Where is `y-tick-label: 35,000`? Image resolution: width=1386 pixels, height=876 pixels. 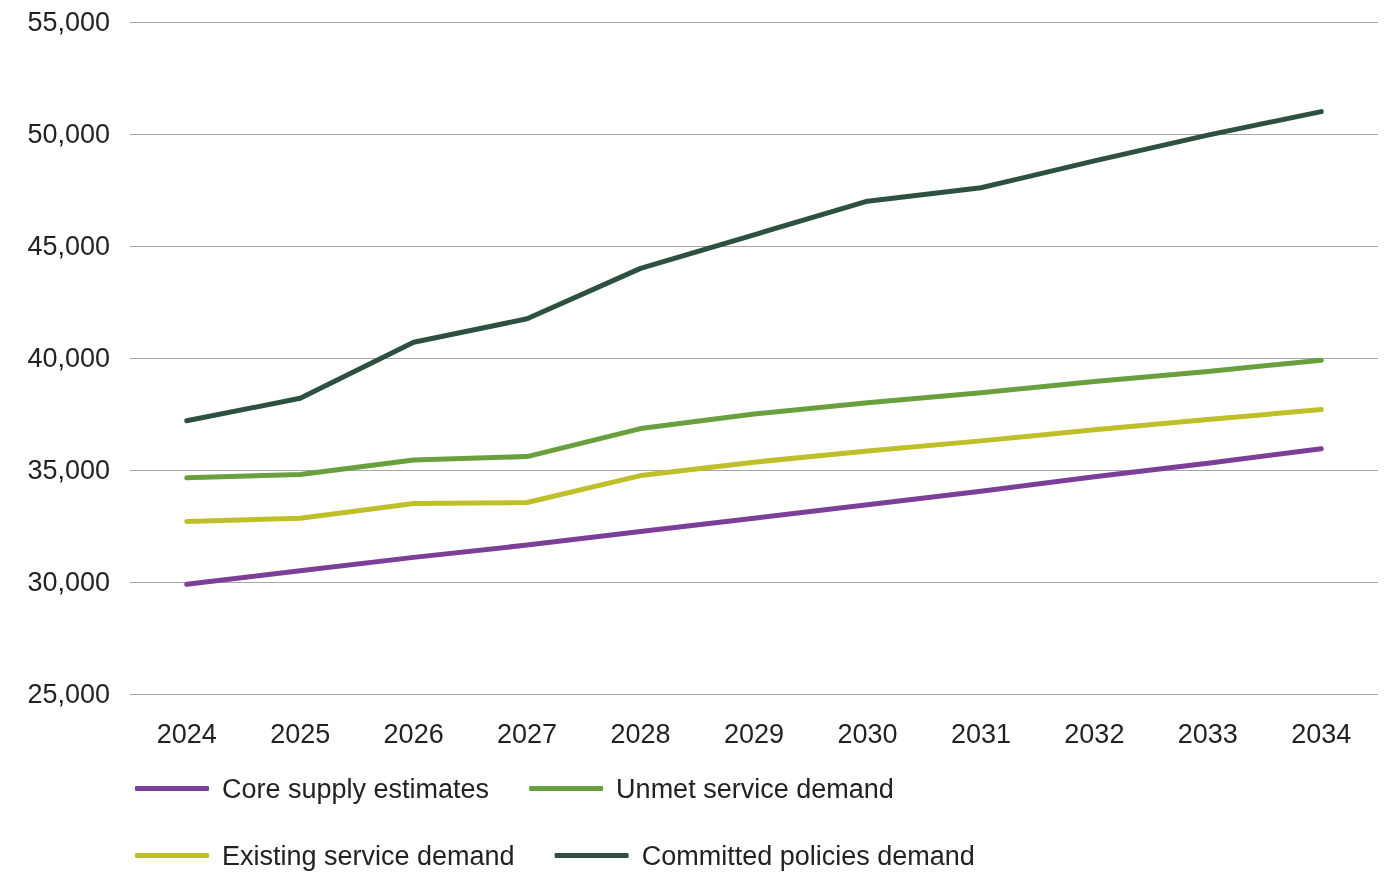
y-tick-label: 35,000 is located at coordinates (68, 470).